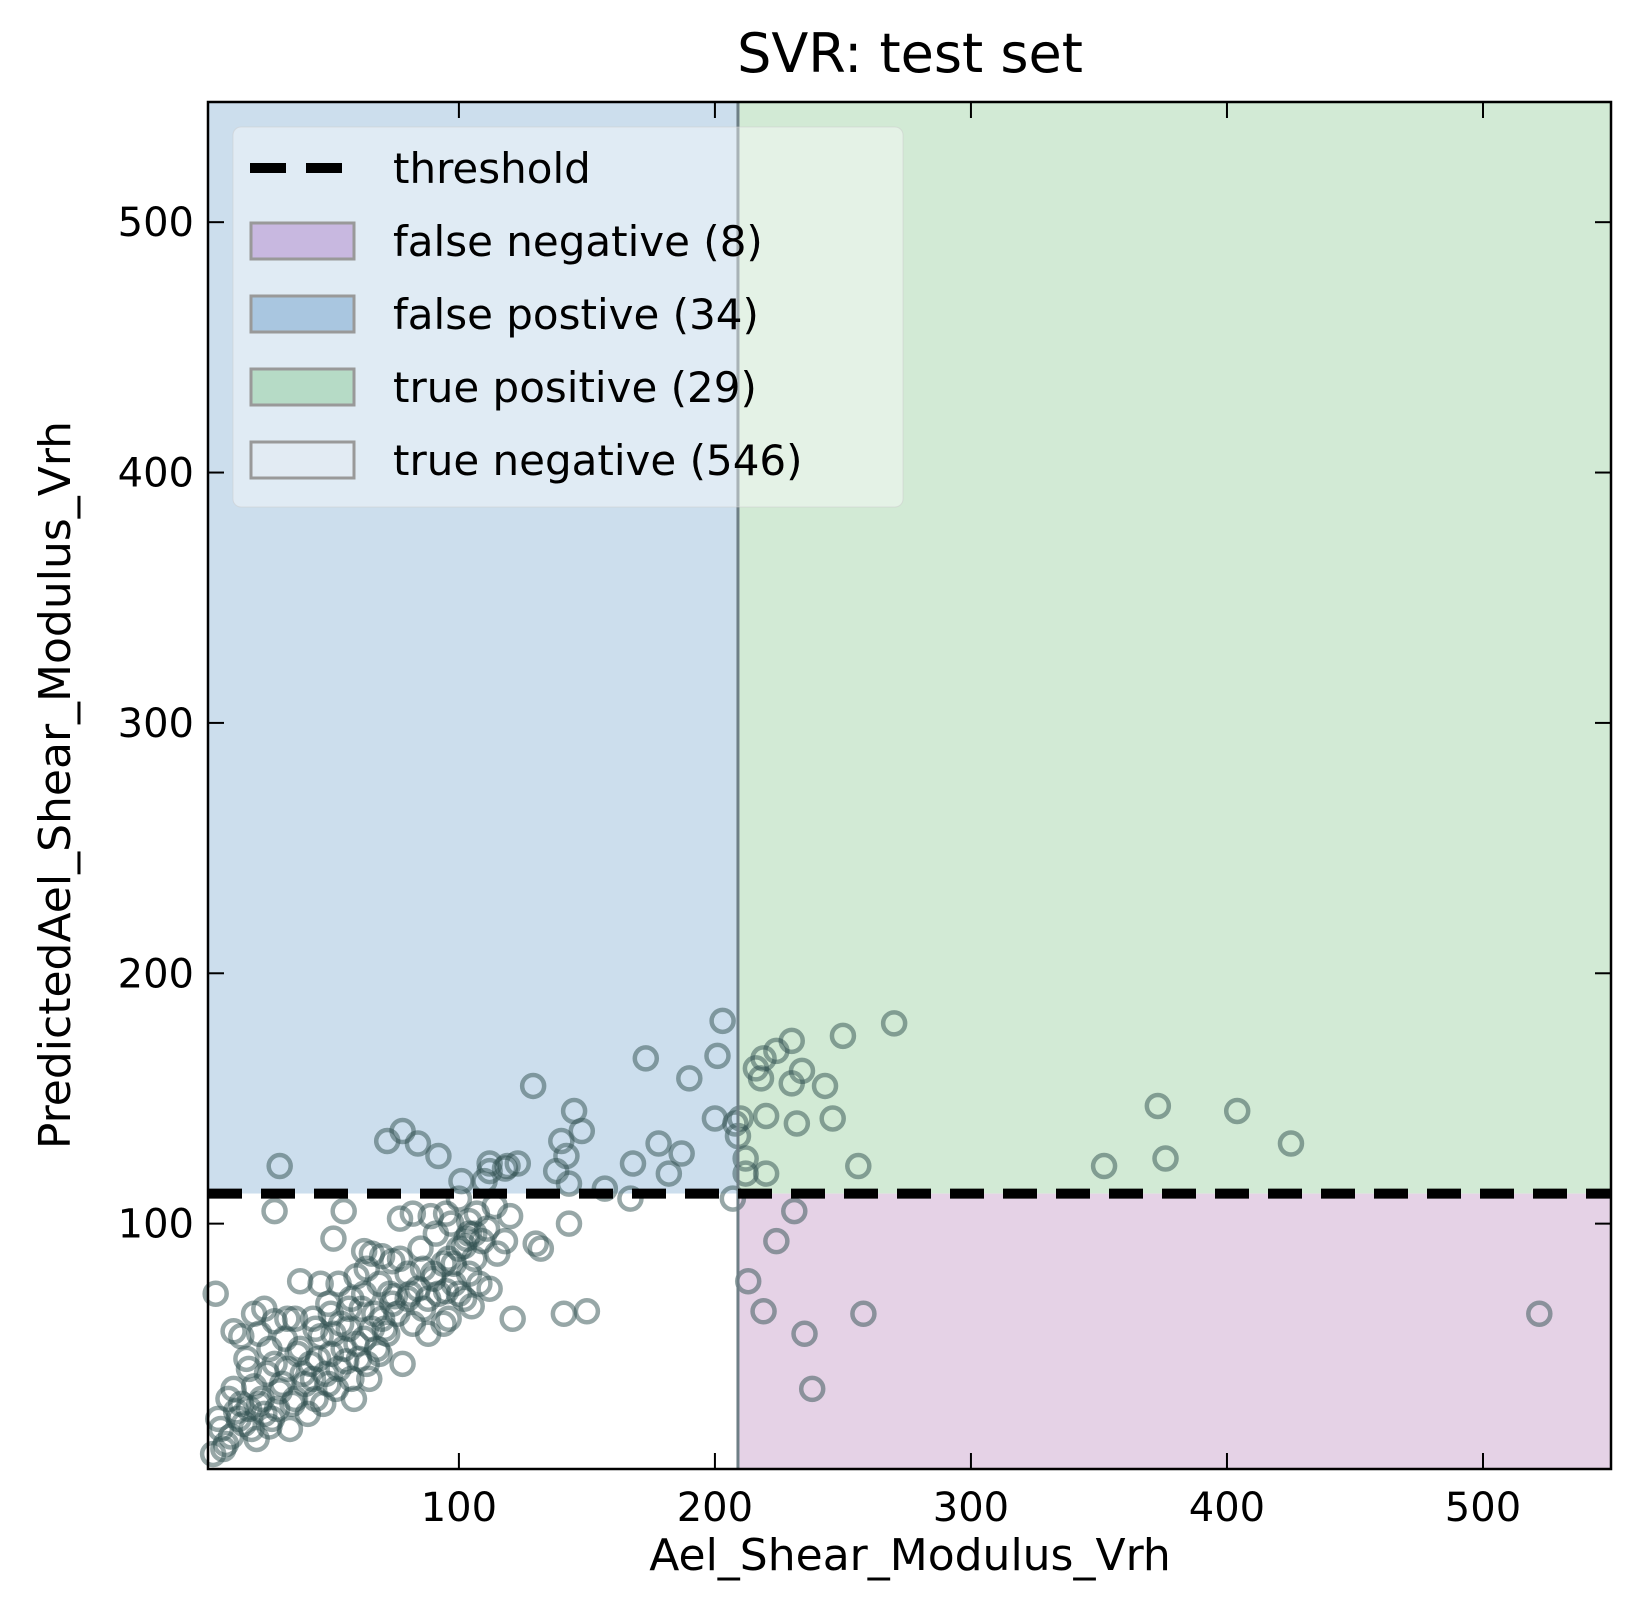 The width and height of the screenshot is (1633, 1619). Describe the element at coordinates (55, 785) in the screenshot. I see `y-axis-label: PredictedAel_Shear_Modulus_Vrh` at that location.